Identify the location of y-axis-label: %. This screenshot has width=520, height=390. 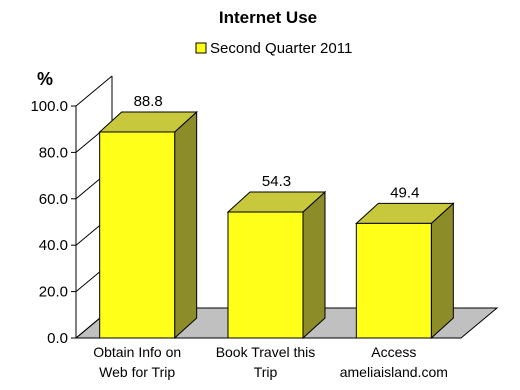
(45, 79).